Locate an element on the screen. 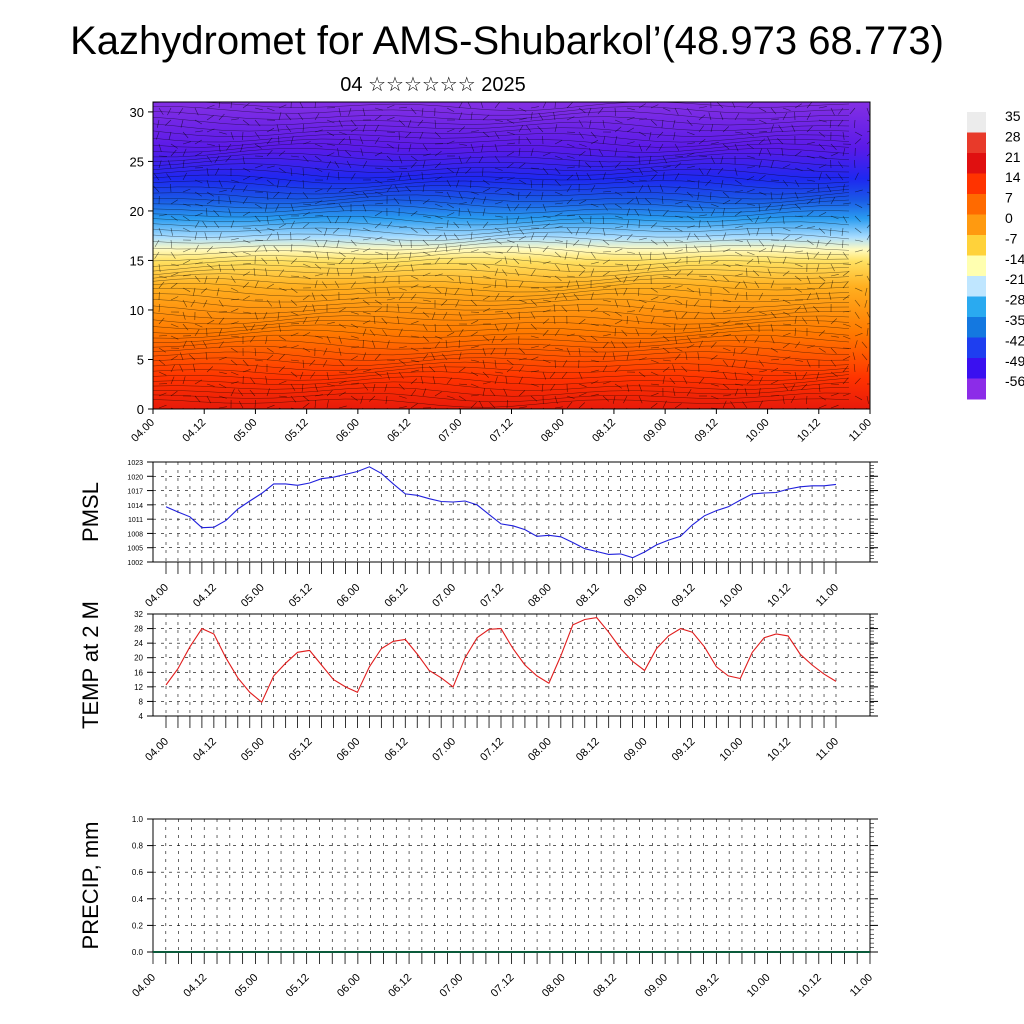 The image size is (1024, 1024). x-tick-label: 07.00 is located at coordinates (444, 750).